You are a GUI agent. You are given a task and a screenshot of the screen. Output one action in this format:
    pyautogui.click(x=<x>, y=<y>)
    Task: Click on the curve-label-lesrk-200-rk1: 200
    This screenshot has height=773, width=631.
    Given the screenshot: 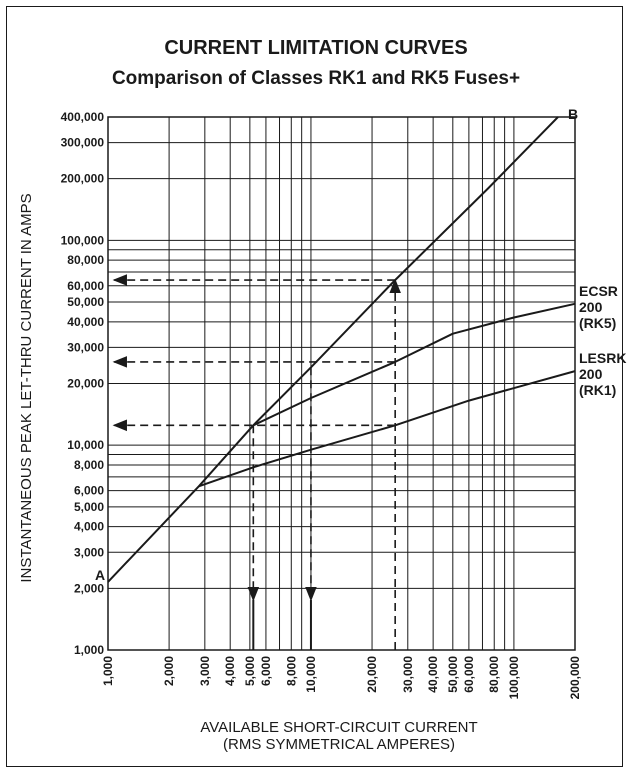 What is the action you would take?
    pyautogui.click(x=591, y=374)
    